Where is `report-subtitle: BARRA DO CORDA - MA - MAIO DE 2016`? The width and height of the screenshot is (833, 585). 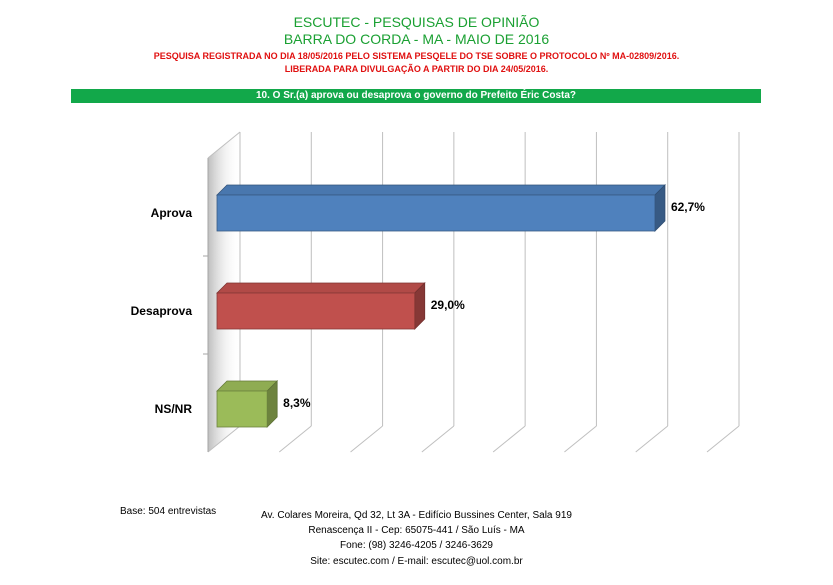 report-subtitle: BARRA DO CORDA - MA - MAIO DE 2016 is located at coordinates (416, 39).